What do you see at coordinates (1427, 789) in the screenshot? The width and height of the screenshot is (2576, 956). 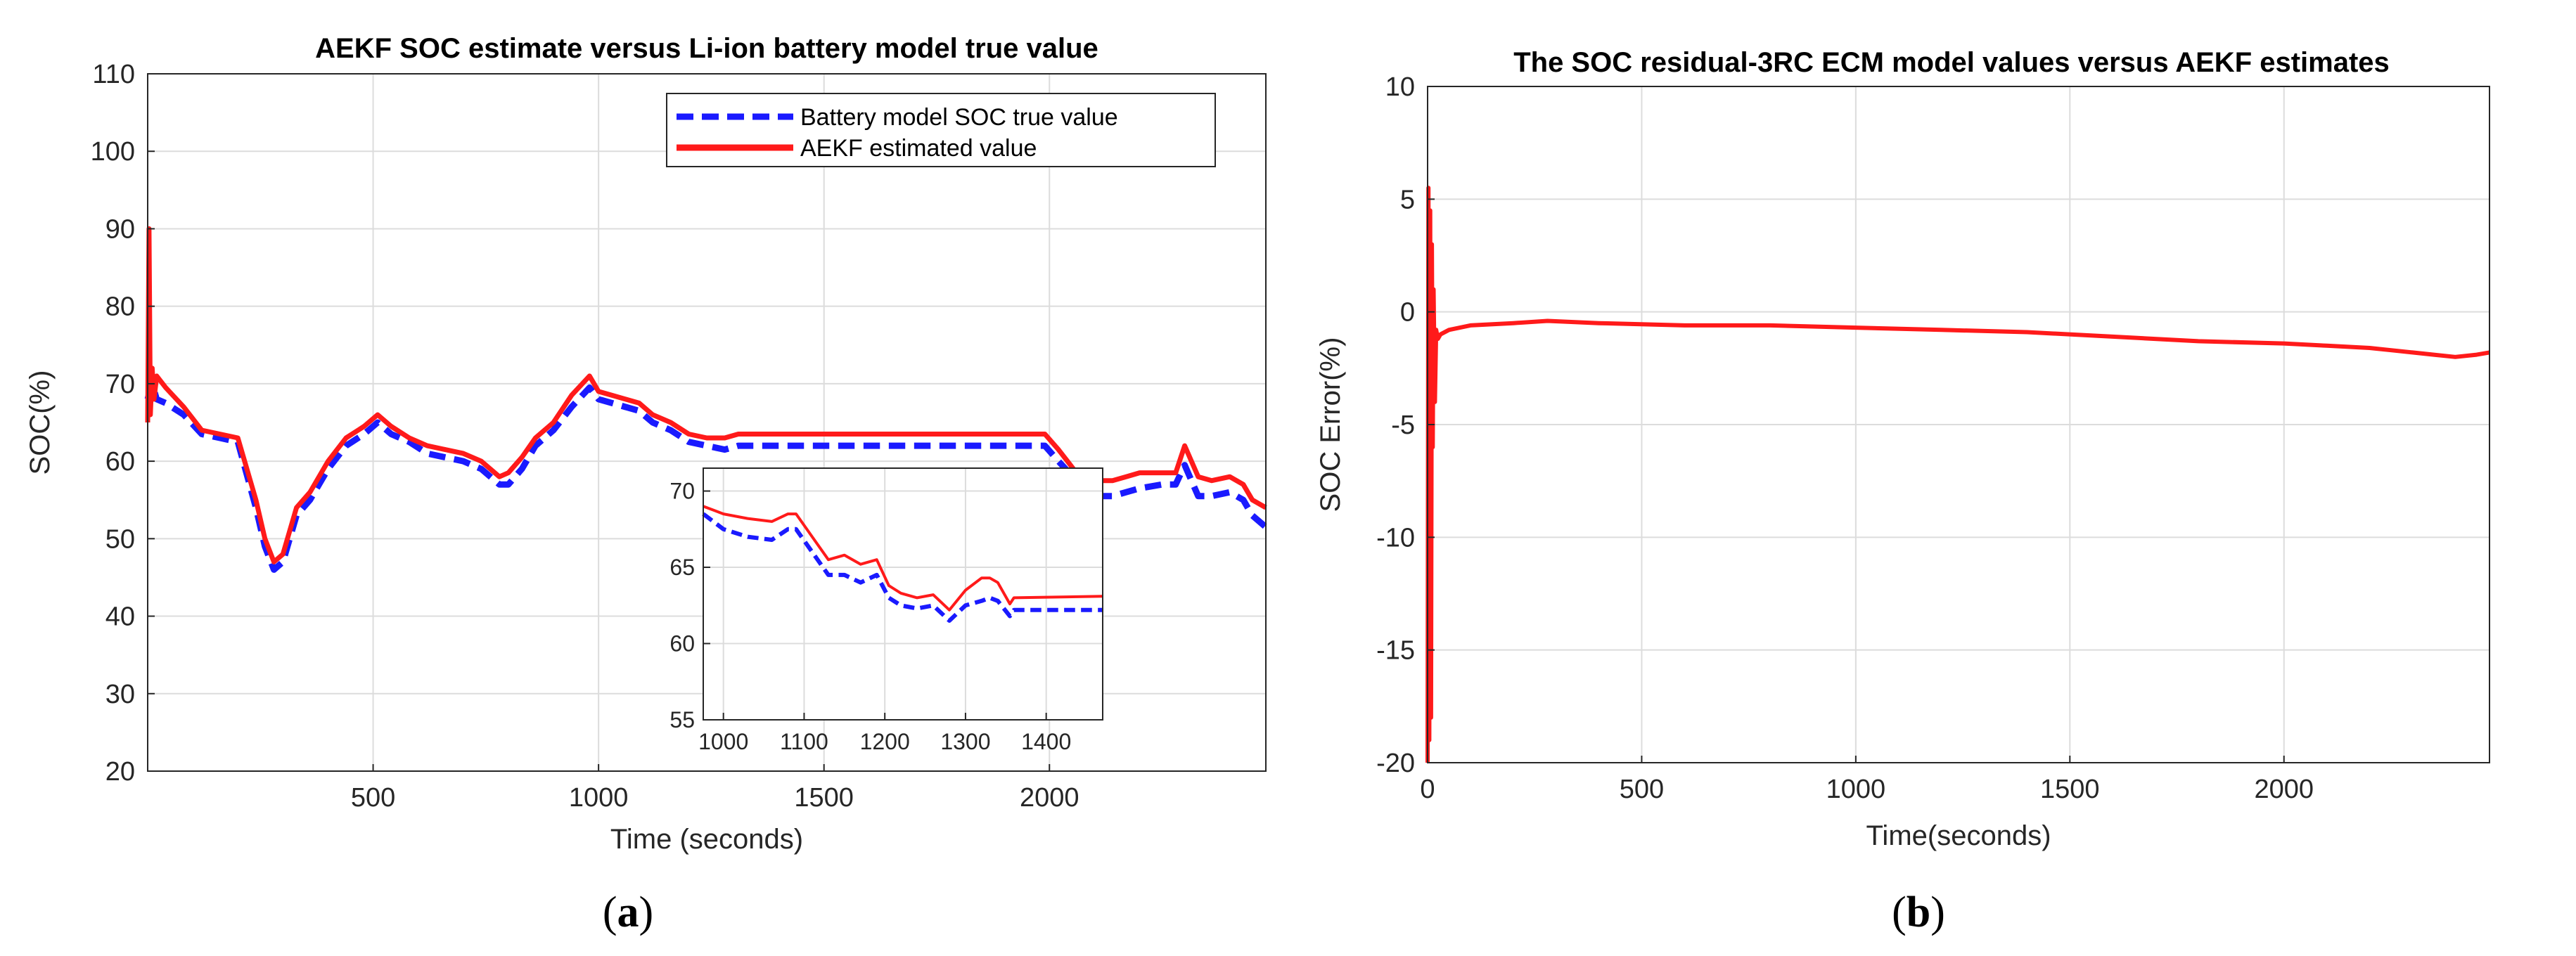 I see `x-tick-label: 0` at bounding box center [1427, 789].